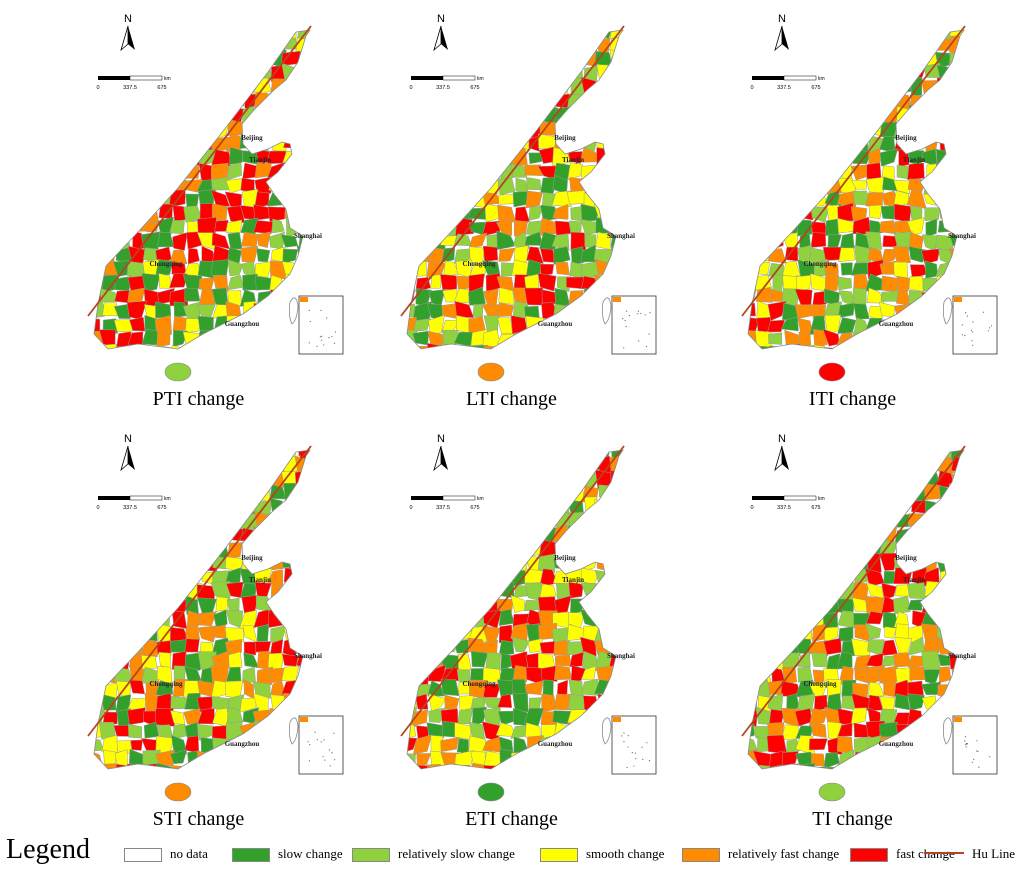  What do you see at coordinates (459, 498) in the screenshot?
I see `scale-bar` at bounding box center [459, 498].